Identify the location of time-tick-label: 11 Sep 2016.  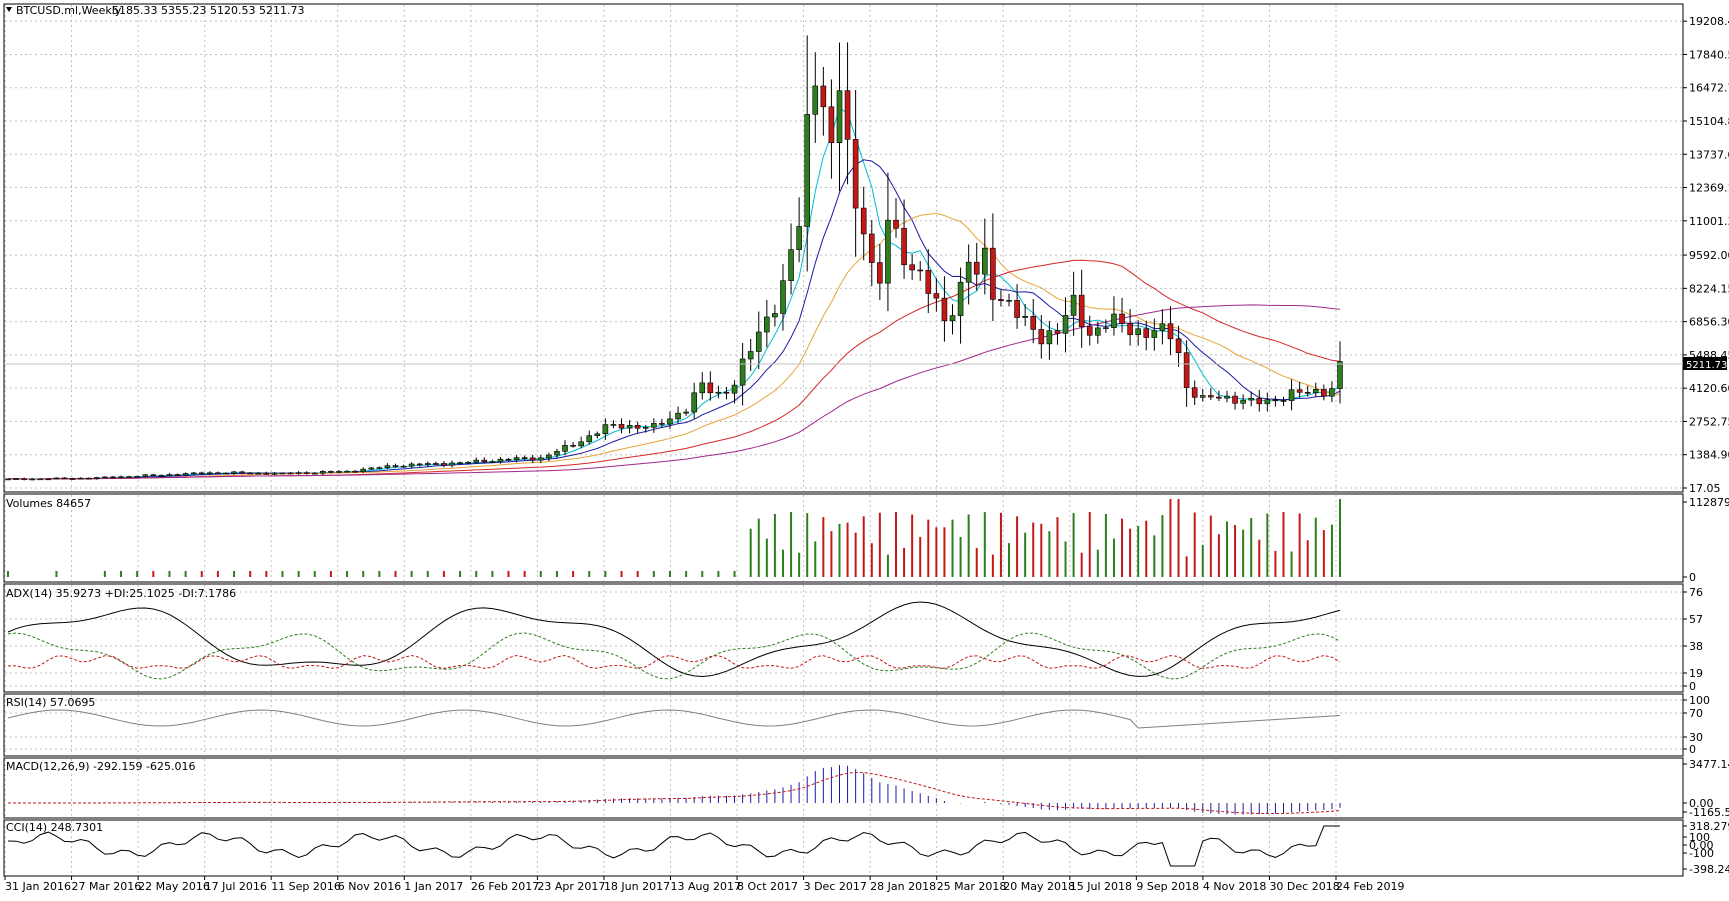
(306, 886).